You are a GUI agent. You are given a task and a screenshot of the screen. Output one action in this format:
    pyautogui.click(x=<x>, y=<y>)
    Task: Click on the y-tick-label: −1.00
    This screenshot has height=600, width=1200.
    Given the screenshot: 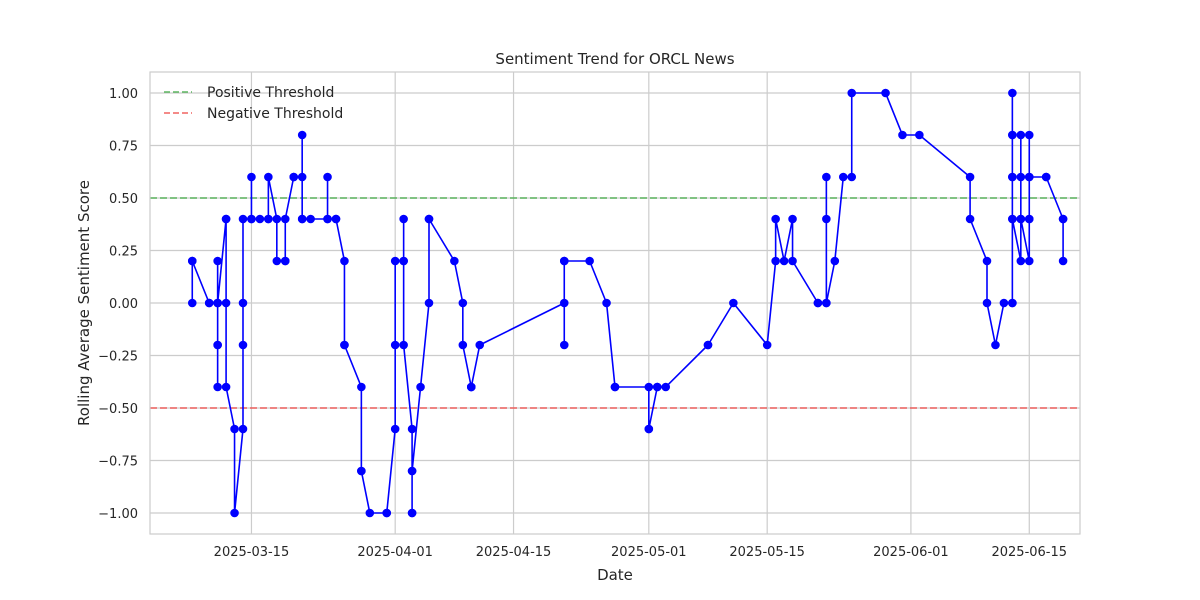 What is the action you would take?
    pyautogui.click(x=118, y=514)
    